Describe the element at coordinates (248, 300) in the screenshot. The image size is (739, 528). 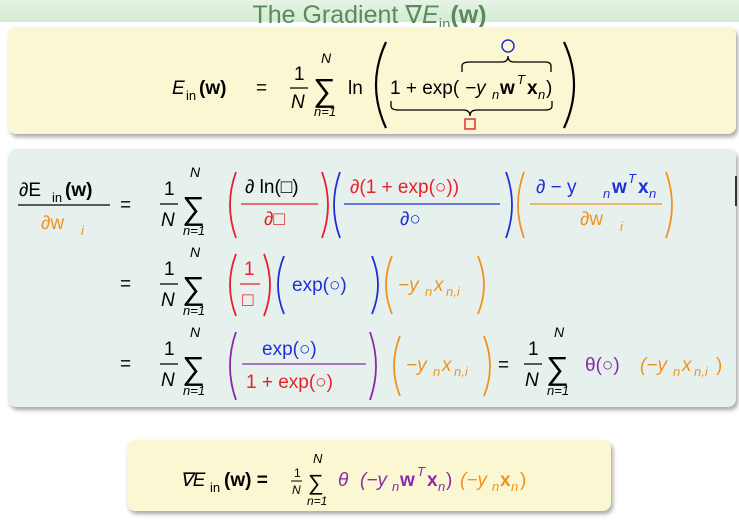
I see `eq2-row2-f1-den: □` at that location.